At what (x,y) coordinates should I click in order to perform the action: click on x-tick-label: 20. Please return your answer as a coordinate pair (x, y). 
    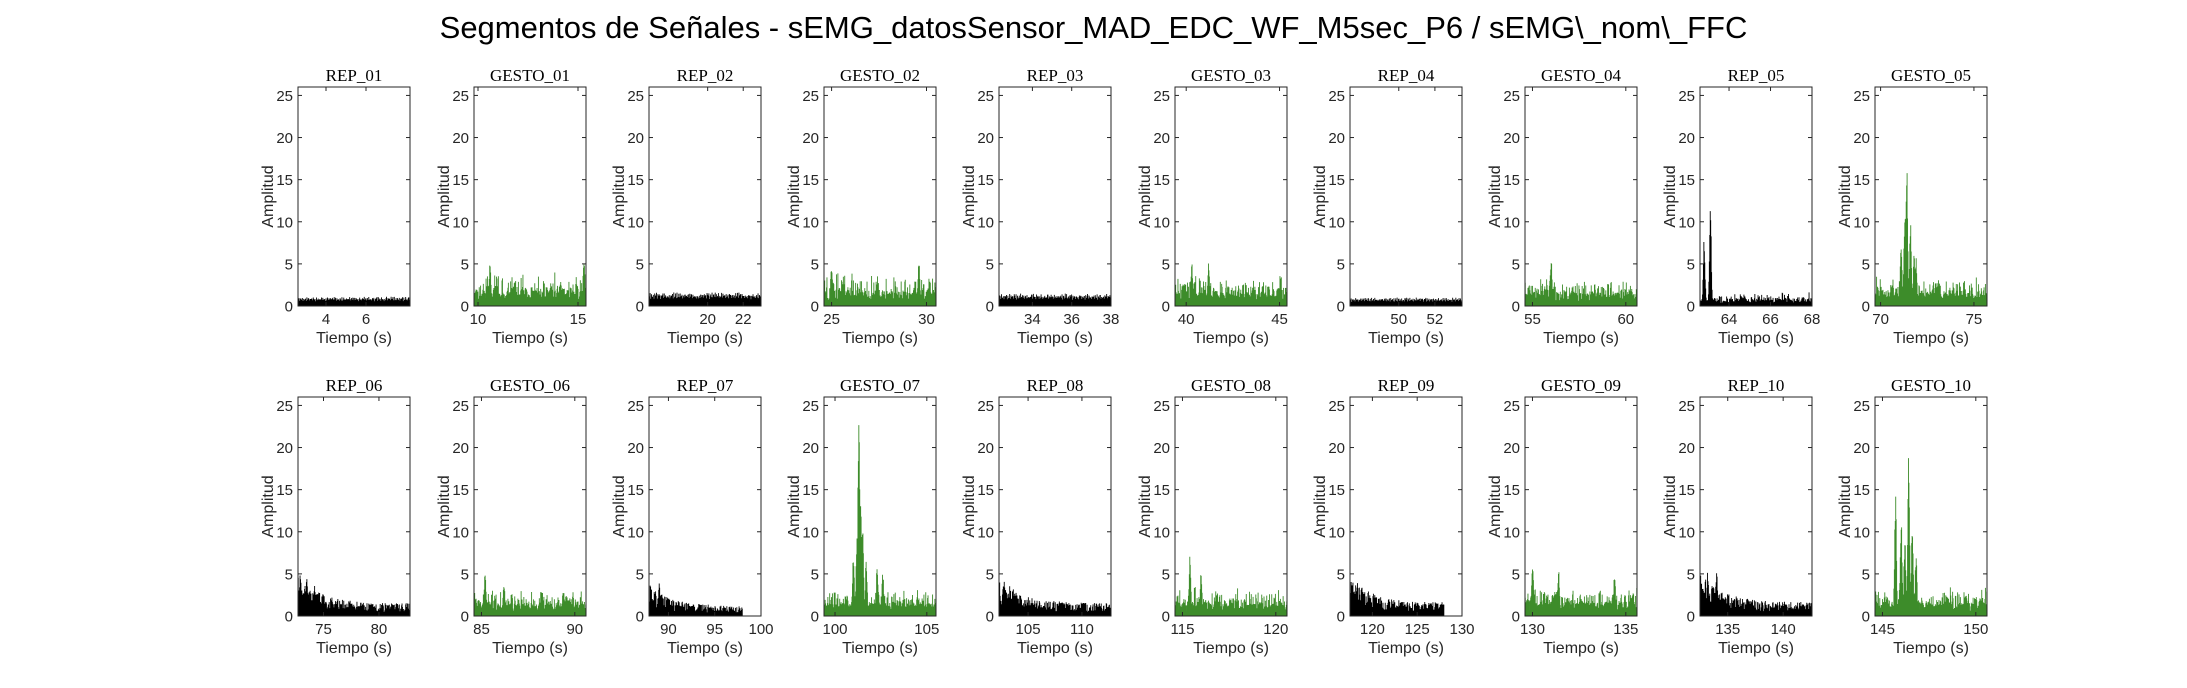
    Looking at the image, I should click on (707, 319).